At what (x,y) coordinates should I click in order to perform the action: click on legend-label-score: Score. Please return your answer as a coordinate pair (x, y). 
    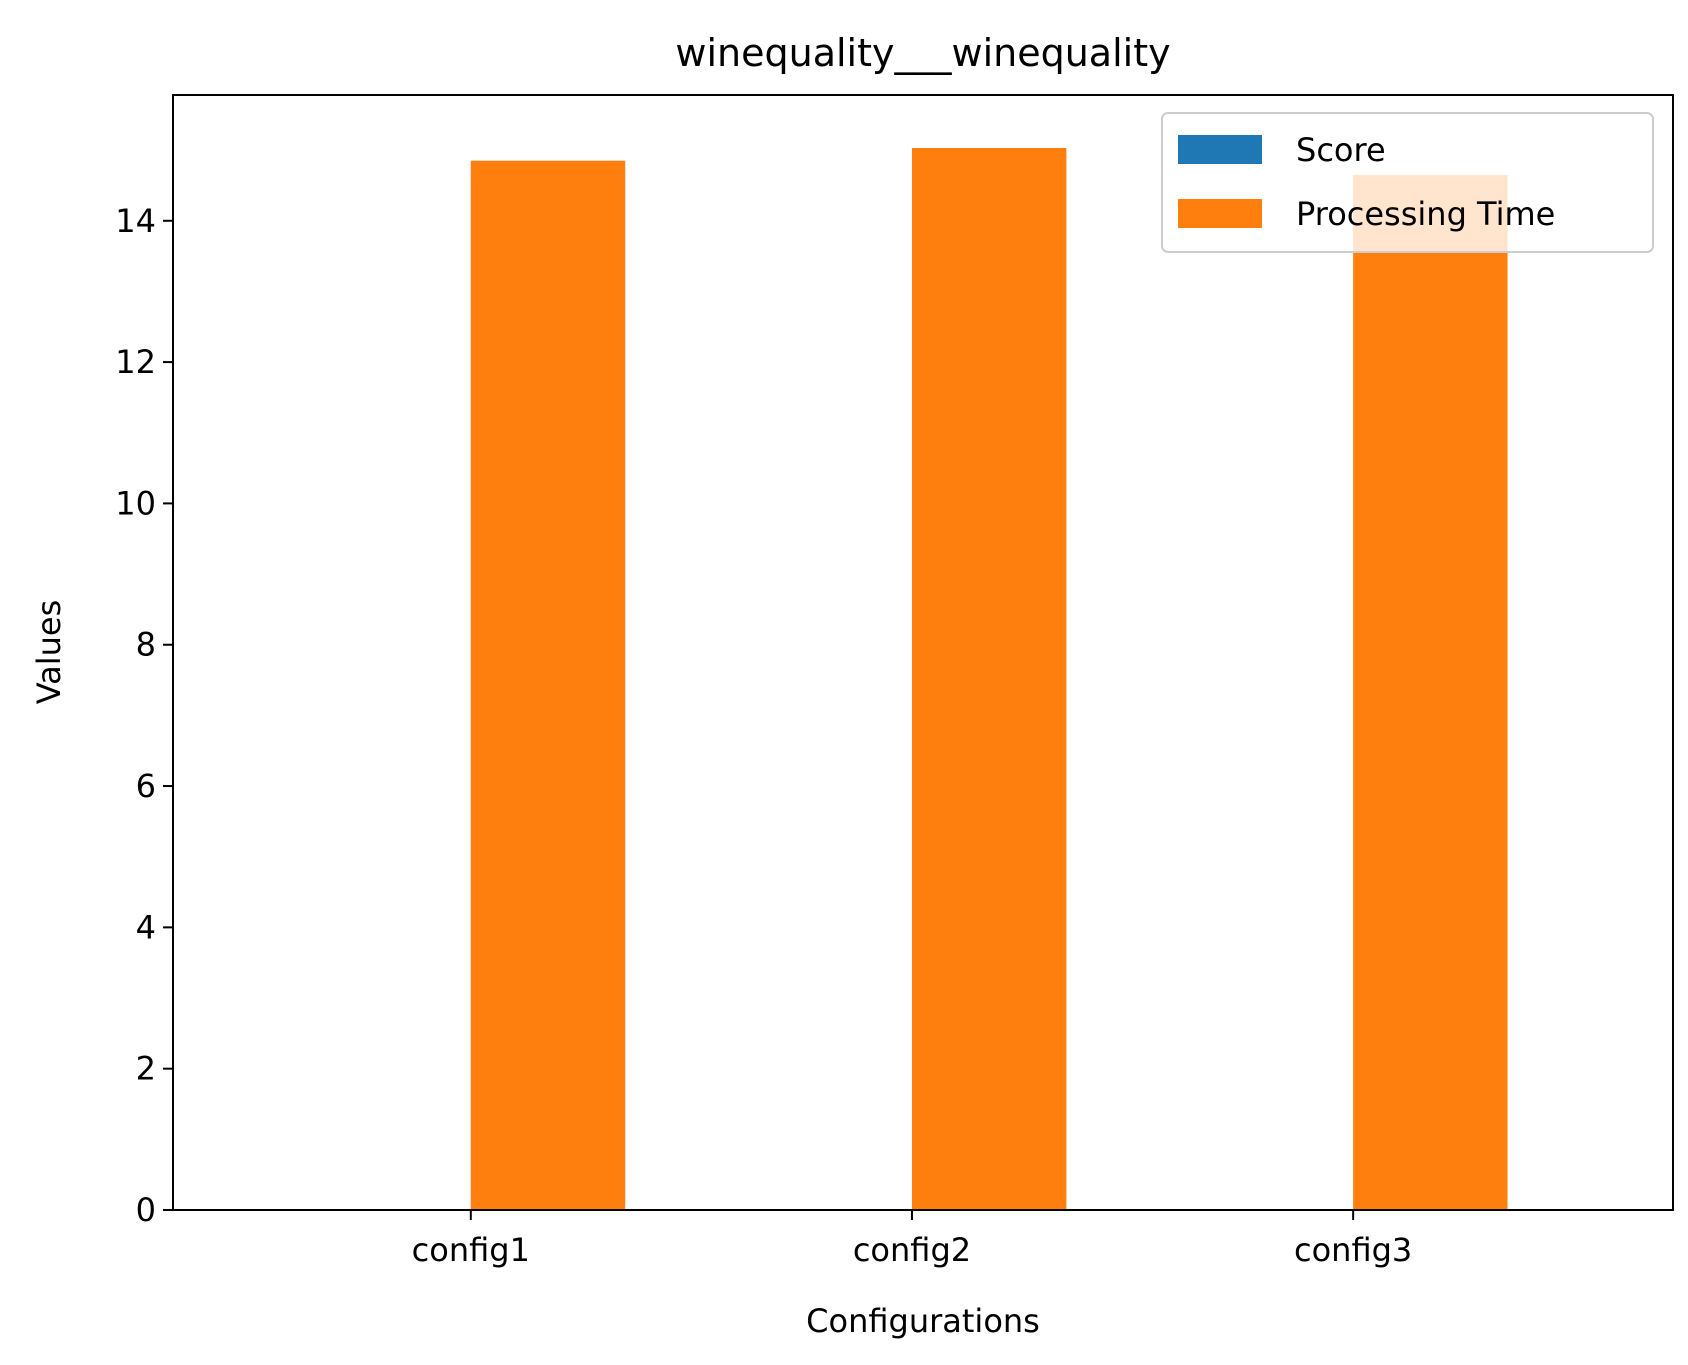
    Looking at the image, I should click on (1341, 150).